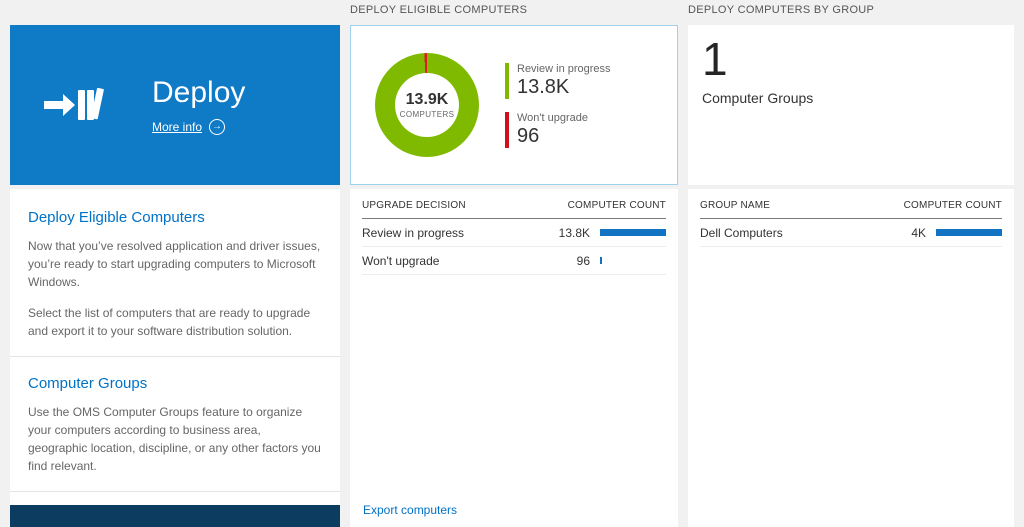  What do you see at coordinates (514, 261) in the screenshot?
I see `table-row: Won't upgrade 96` at bounding box center [514, 261].